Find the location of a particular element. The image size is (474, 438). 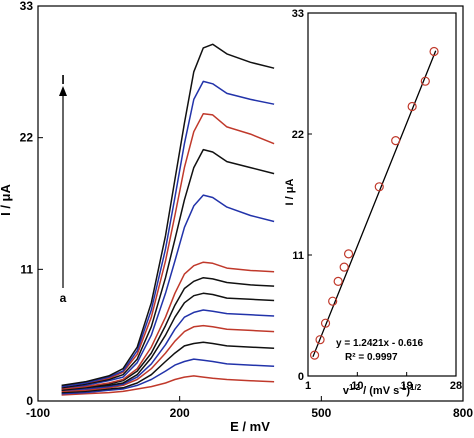

inset-x-tick-label: 19 is located at coordinates (407, 386).